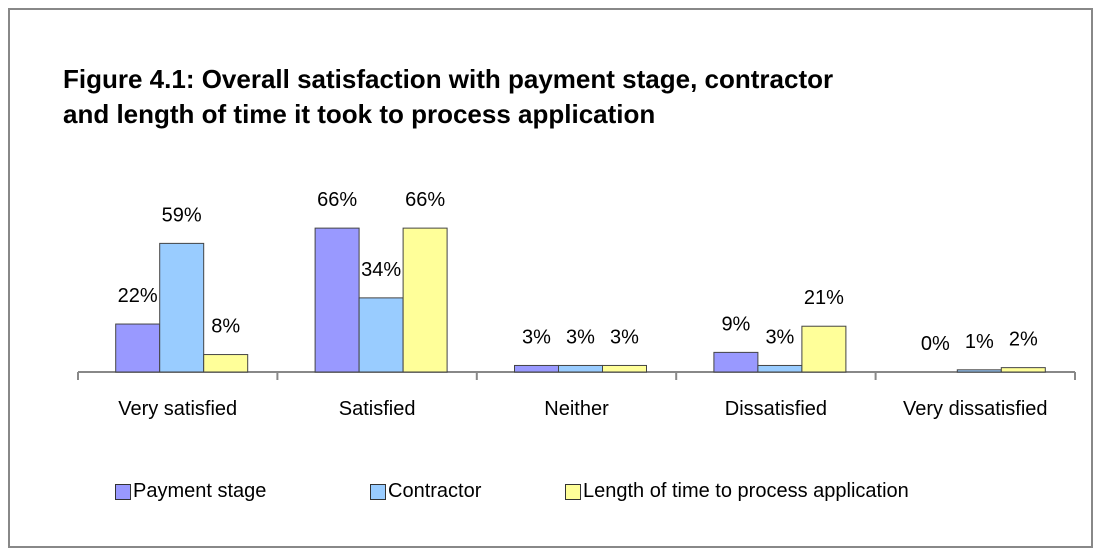 The width and height of the screenshot is (1105, 548). I want to click on value-label: 34%, so click(381, 270).